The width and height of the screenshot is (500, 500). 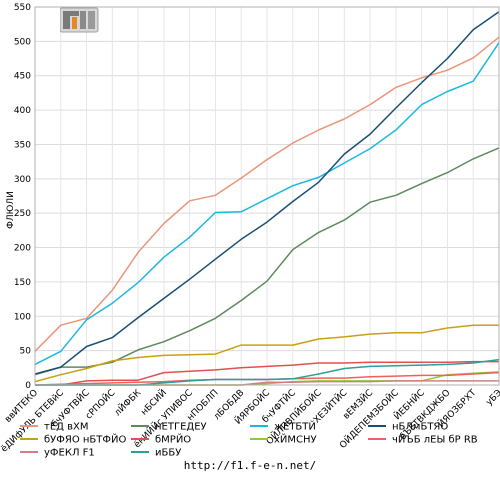 I want to click on f1en-logo, so click(x=79, y=21).